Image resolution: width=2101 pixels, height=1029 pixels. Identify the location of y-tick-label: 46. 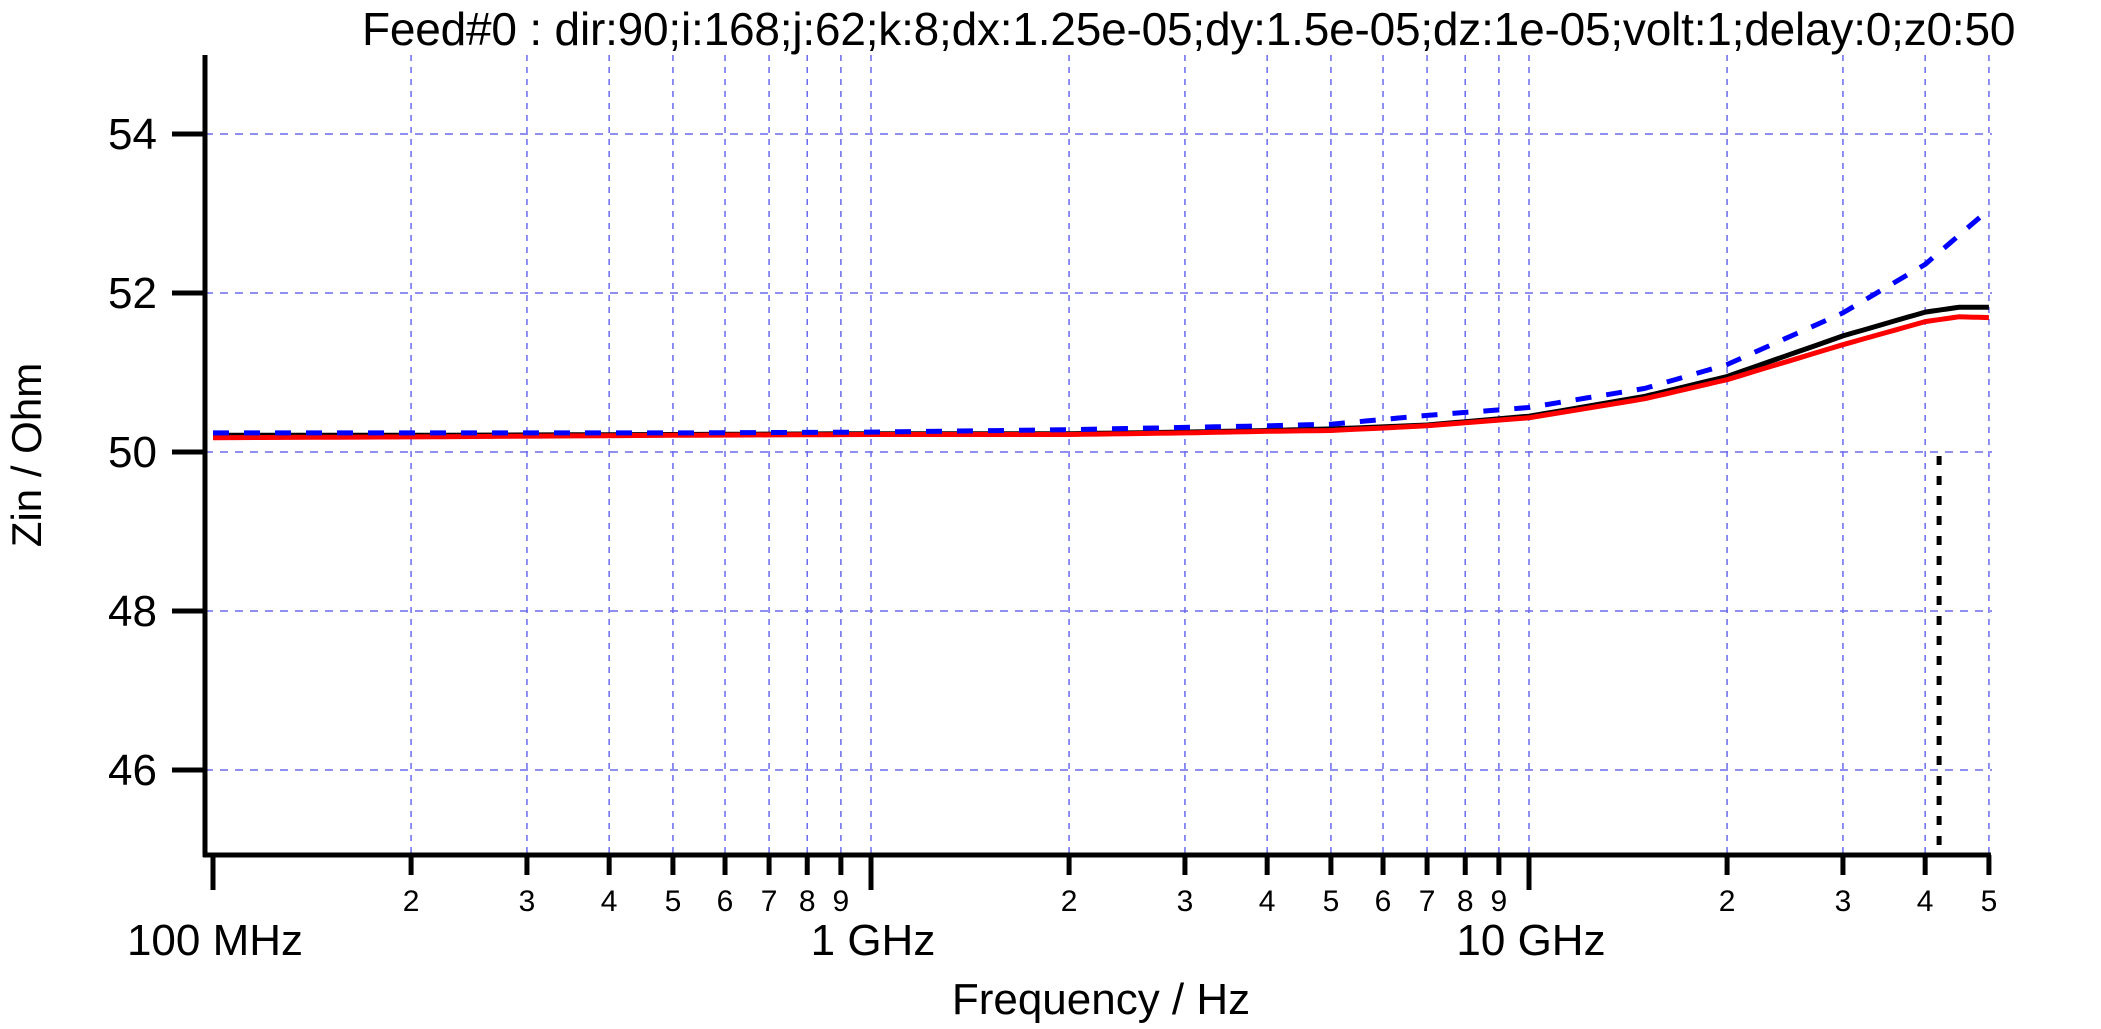
(132, 770).